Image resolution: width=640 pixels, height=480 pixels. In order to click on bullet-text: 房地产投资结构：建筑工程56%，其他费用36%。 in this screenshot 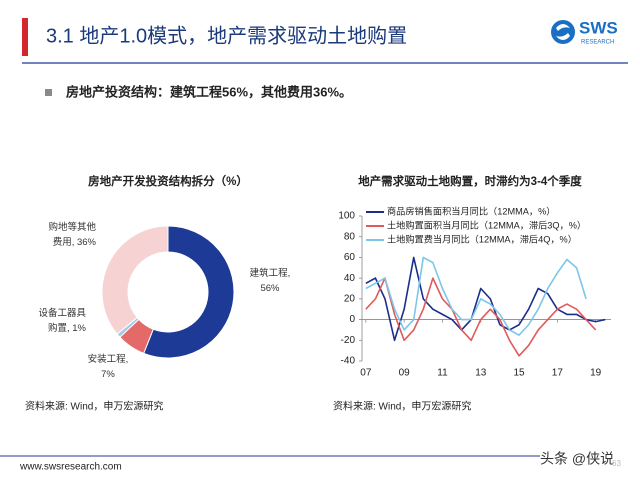, I will do `click(209, 91)`.